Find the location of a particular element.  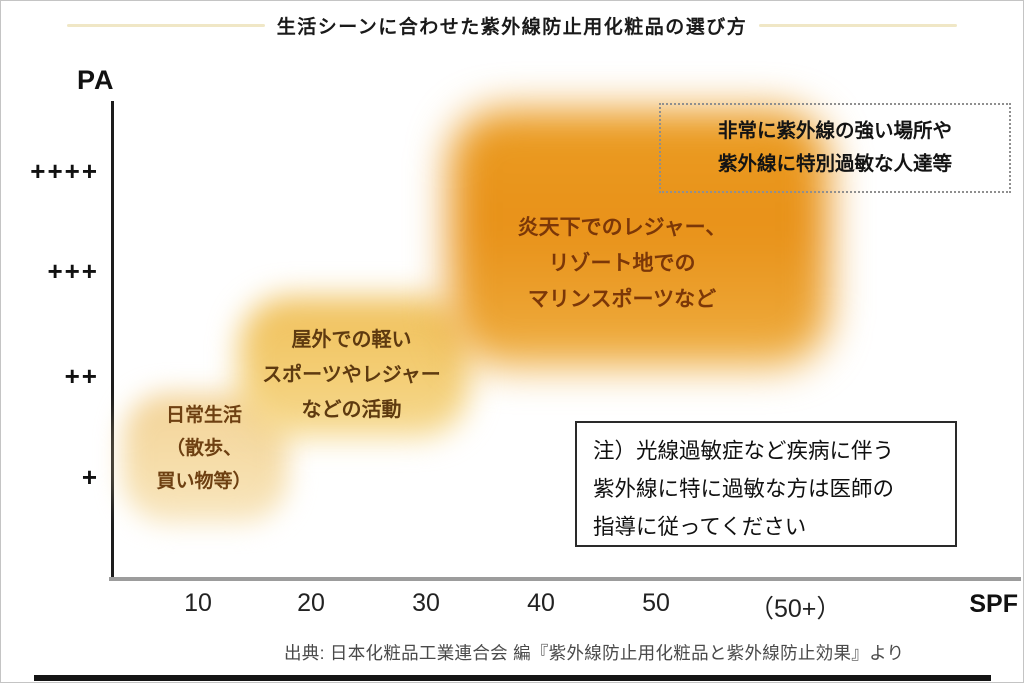

region-label-line: （散歩、 is located at coordinates (203, 448).